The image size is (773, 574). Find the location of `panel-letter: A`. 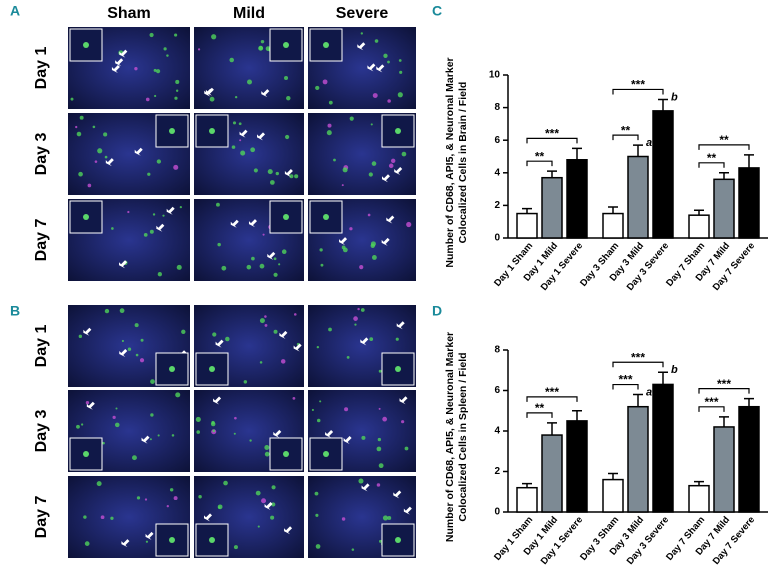

panel-letter: A is located at coordinates (15, 11).